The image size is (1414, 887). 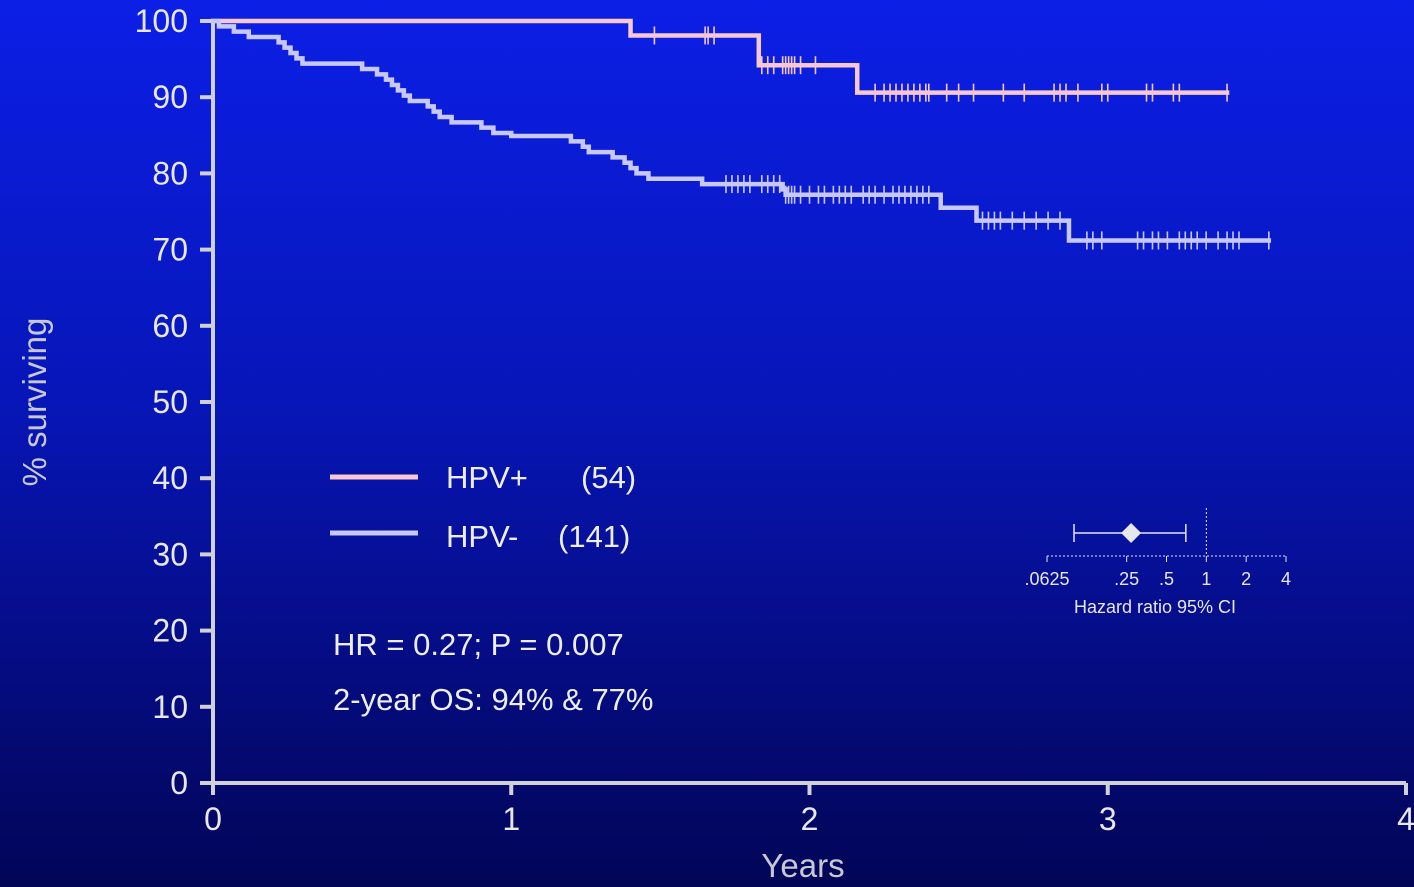 What do you see at coordinates (482, 536) in the screenshot?
I see `legend-label-hpv-negative: HPV-` at bounding box center [482, 536].